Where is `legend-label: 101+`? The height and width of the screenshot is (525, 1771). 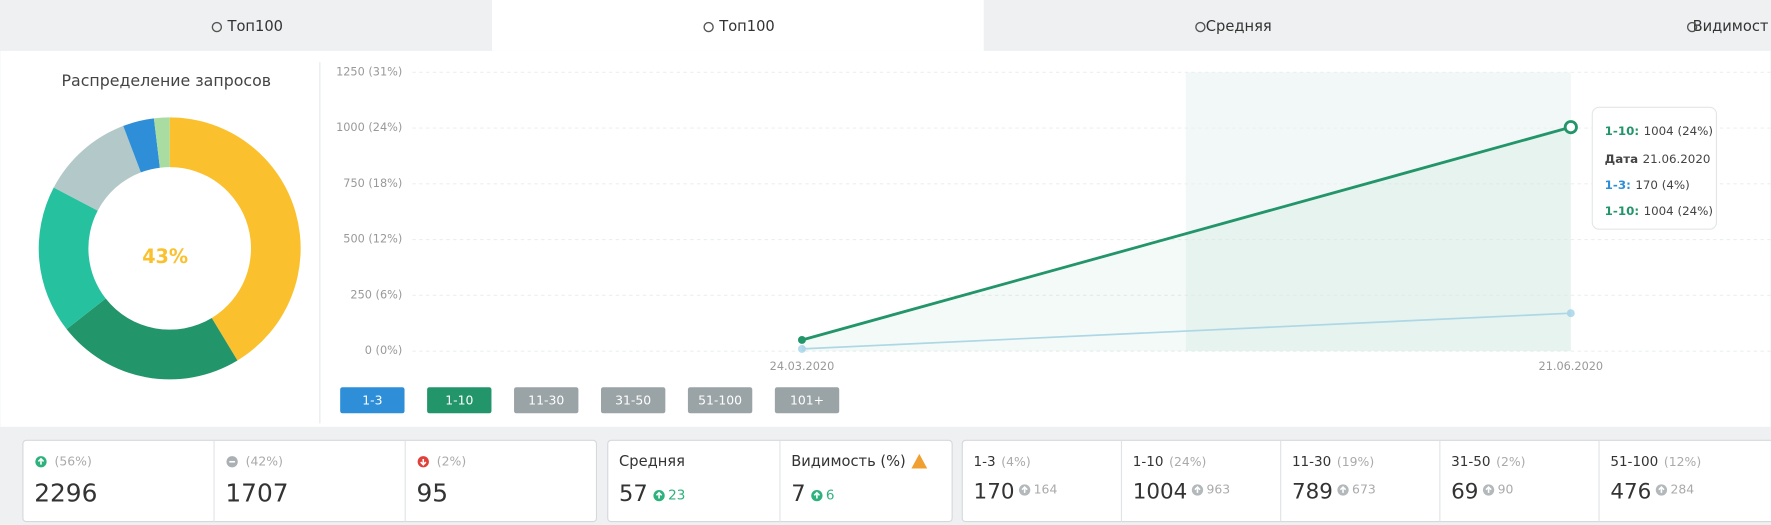
legend-label: 101+ is located at coordinates (807, 399).